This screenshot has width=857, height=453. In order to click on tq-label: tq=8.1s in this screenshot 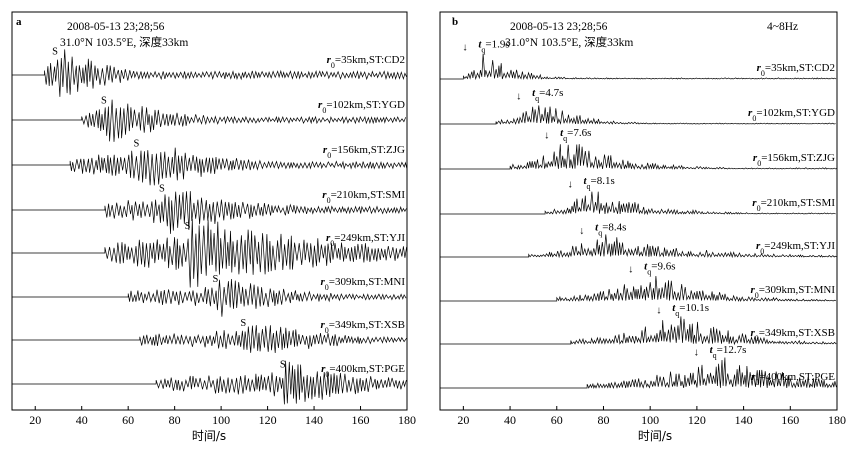, I will do `click(598, 183)`.